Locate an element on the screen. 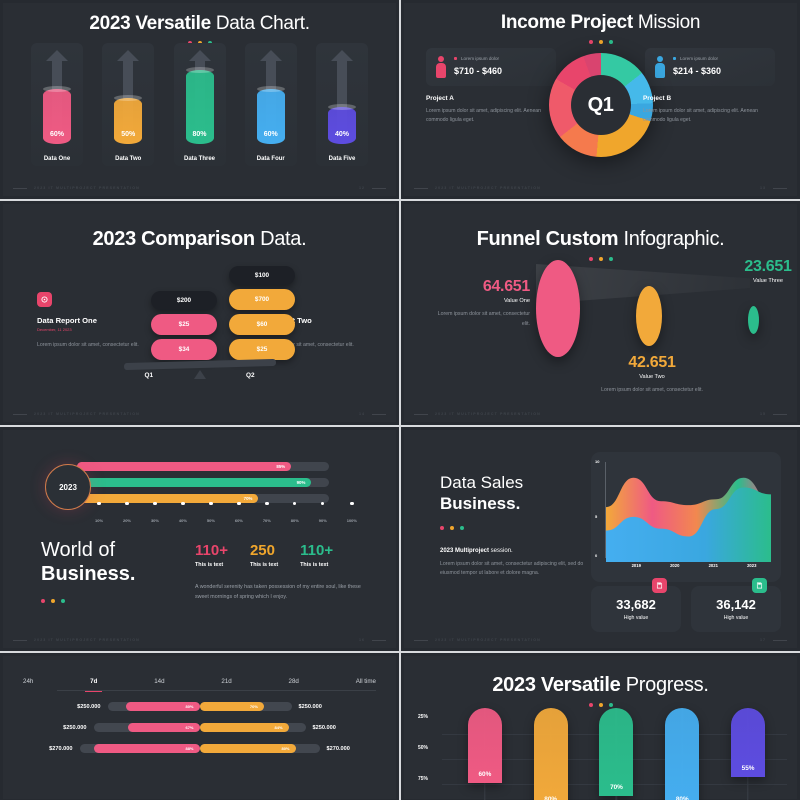 The width and height of the screenshot is (800, 800). funnel-number-1: 64.651 is located at coordinates (506, 286).